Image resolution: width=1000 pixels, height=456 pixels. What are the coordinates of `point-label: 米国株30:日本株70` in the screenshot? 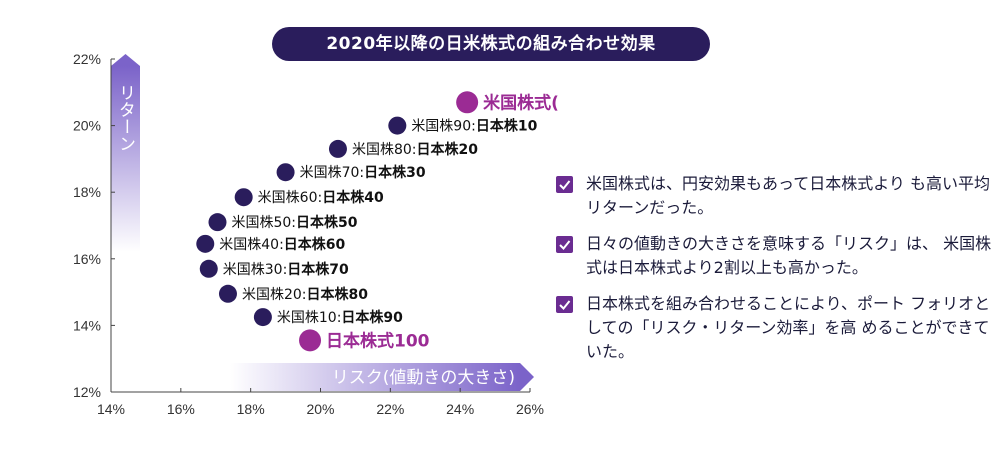 It's located at (286, 269).